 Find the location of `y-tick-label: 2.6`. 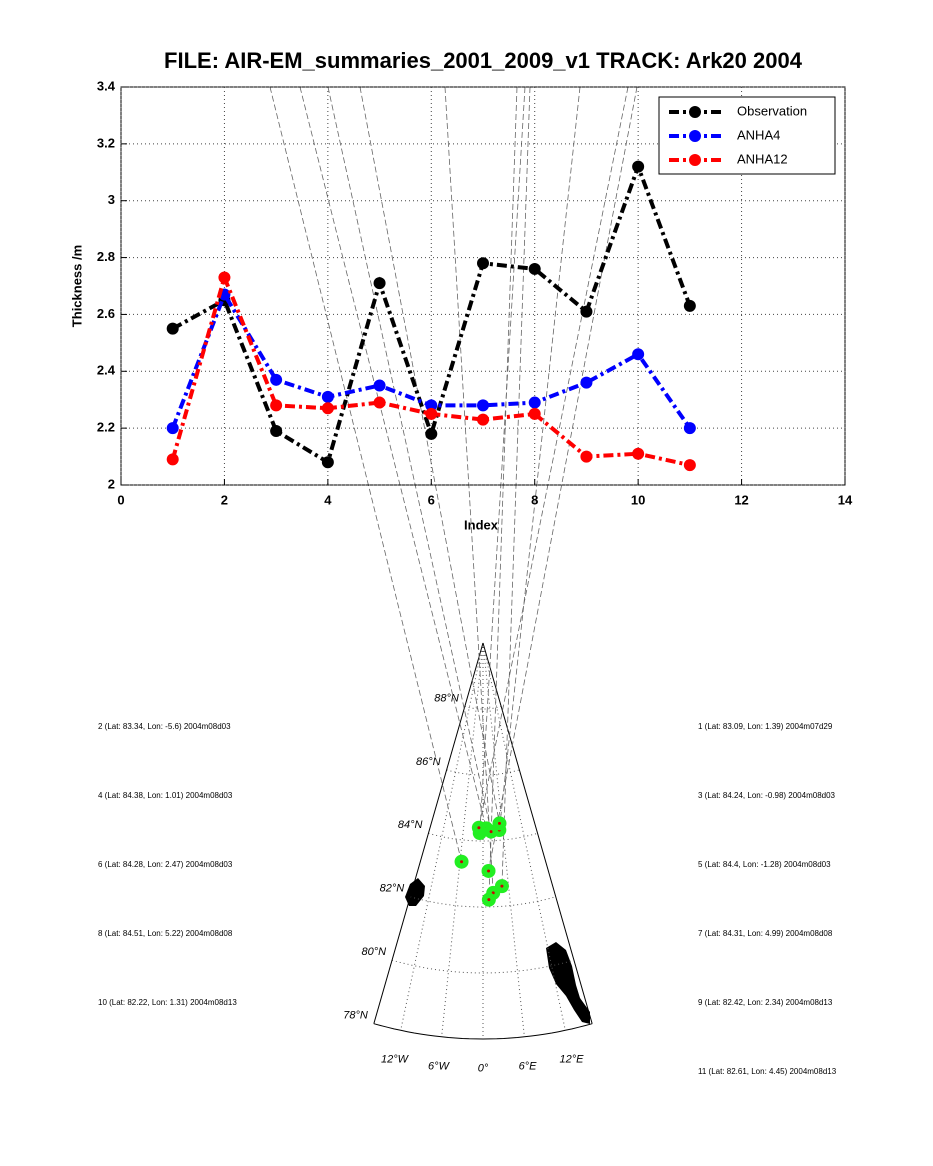

y-tick-label: 2.6 is located at coordinates (106, 313).